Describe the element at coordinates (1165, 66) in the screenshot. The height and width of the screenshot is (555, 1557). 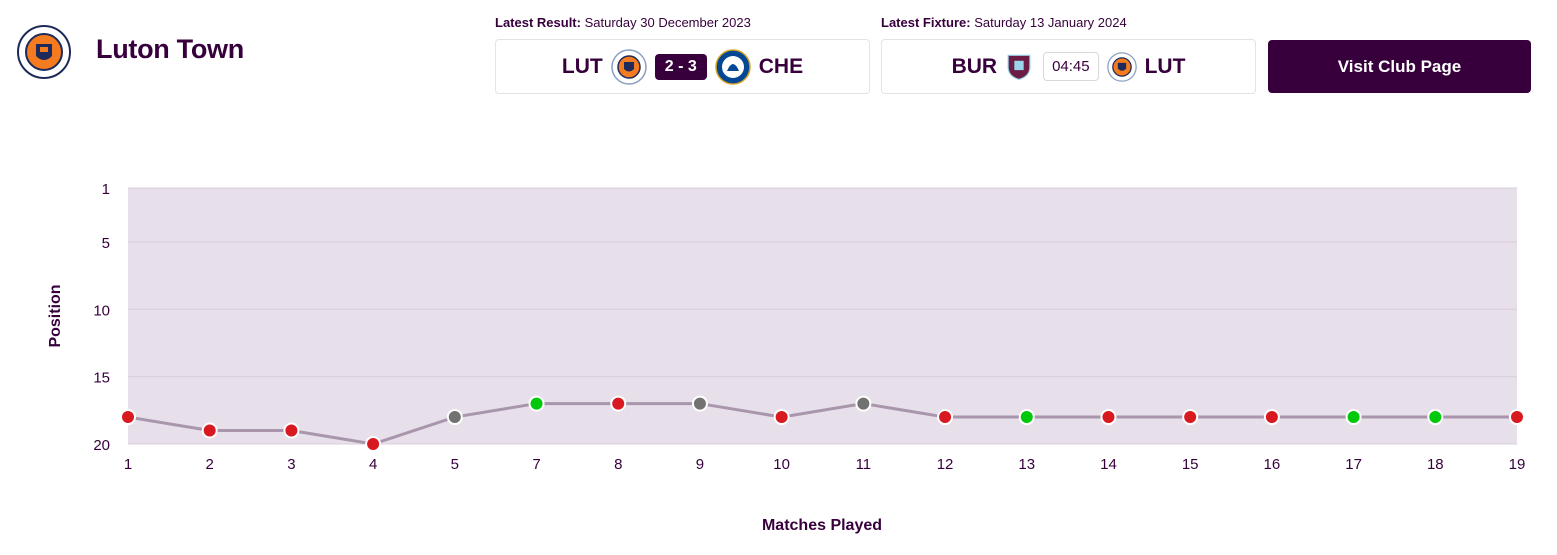
I see `fixture-away-team: LUT` at that location.